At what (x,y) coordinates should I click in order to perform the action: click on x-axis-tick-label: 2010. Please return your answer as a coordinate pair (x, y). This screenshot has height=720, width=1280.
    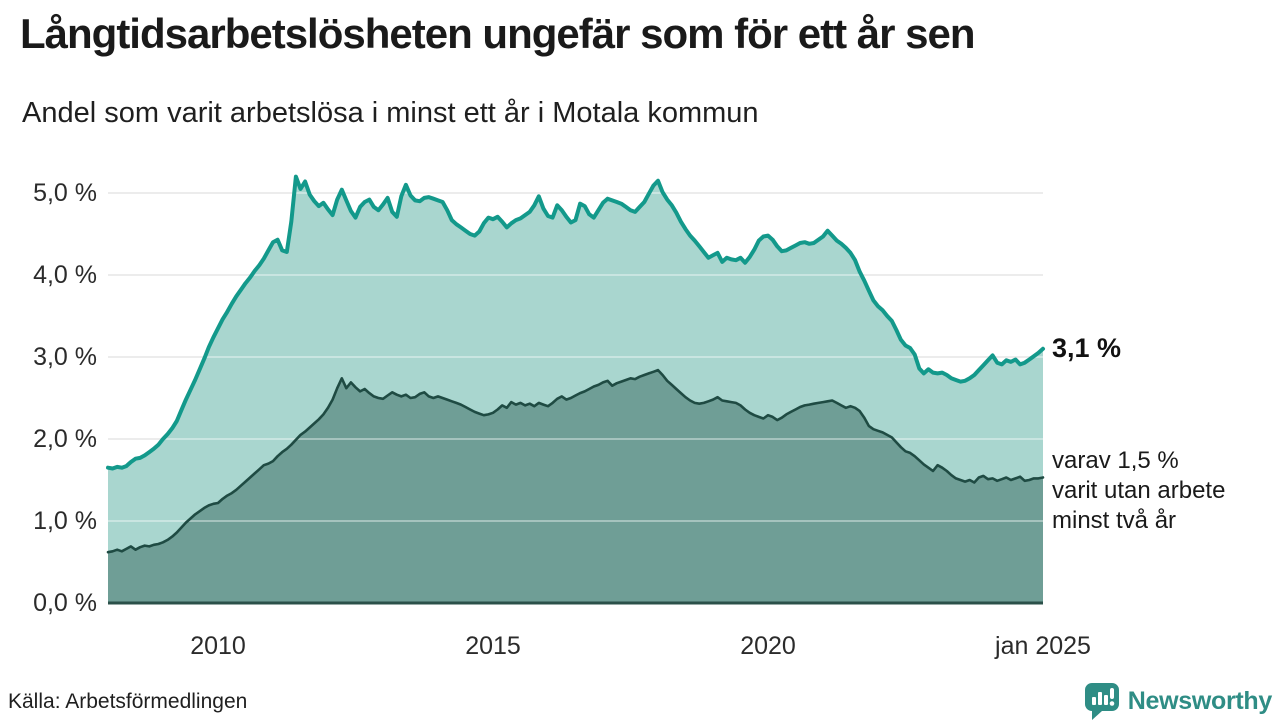
    Looking at the image, I should click on (218, 646).